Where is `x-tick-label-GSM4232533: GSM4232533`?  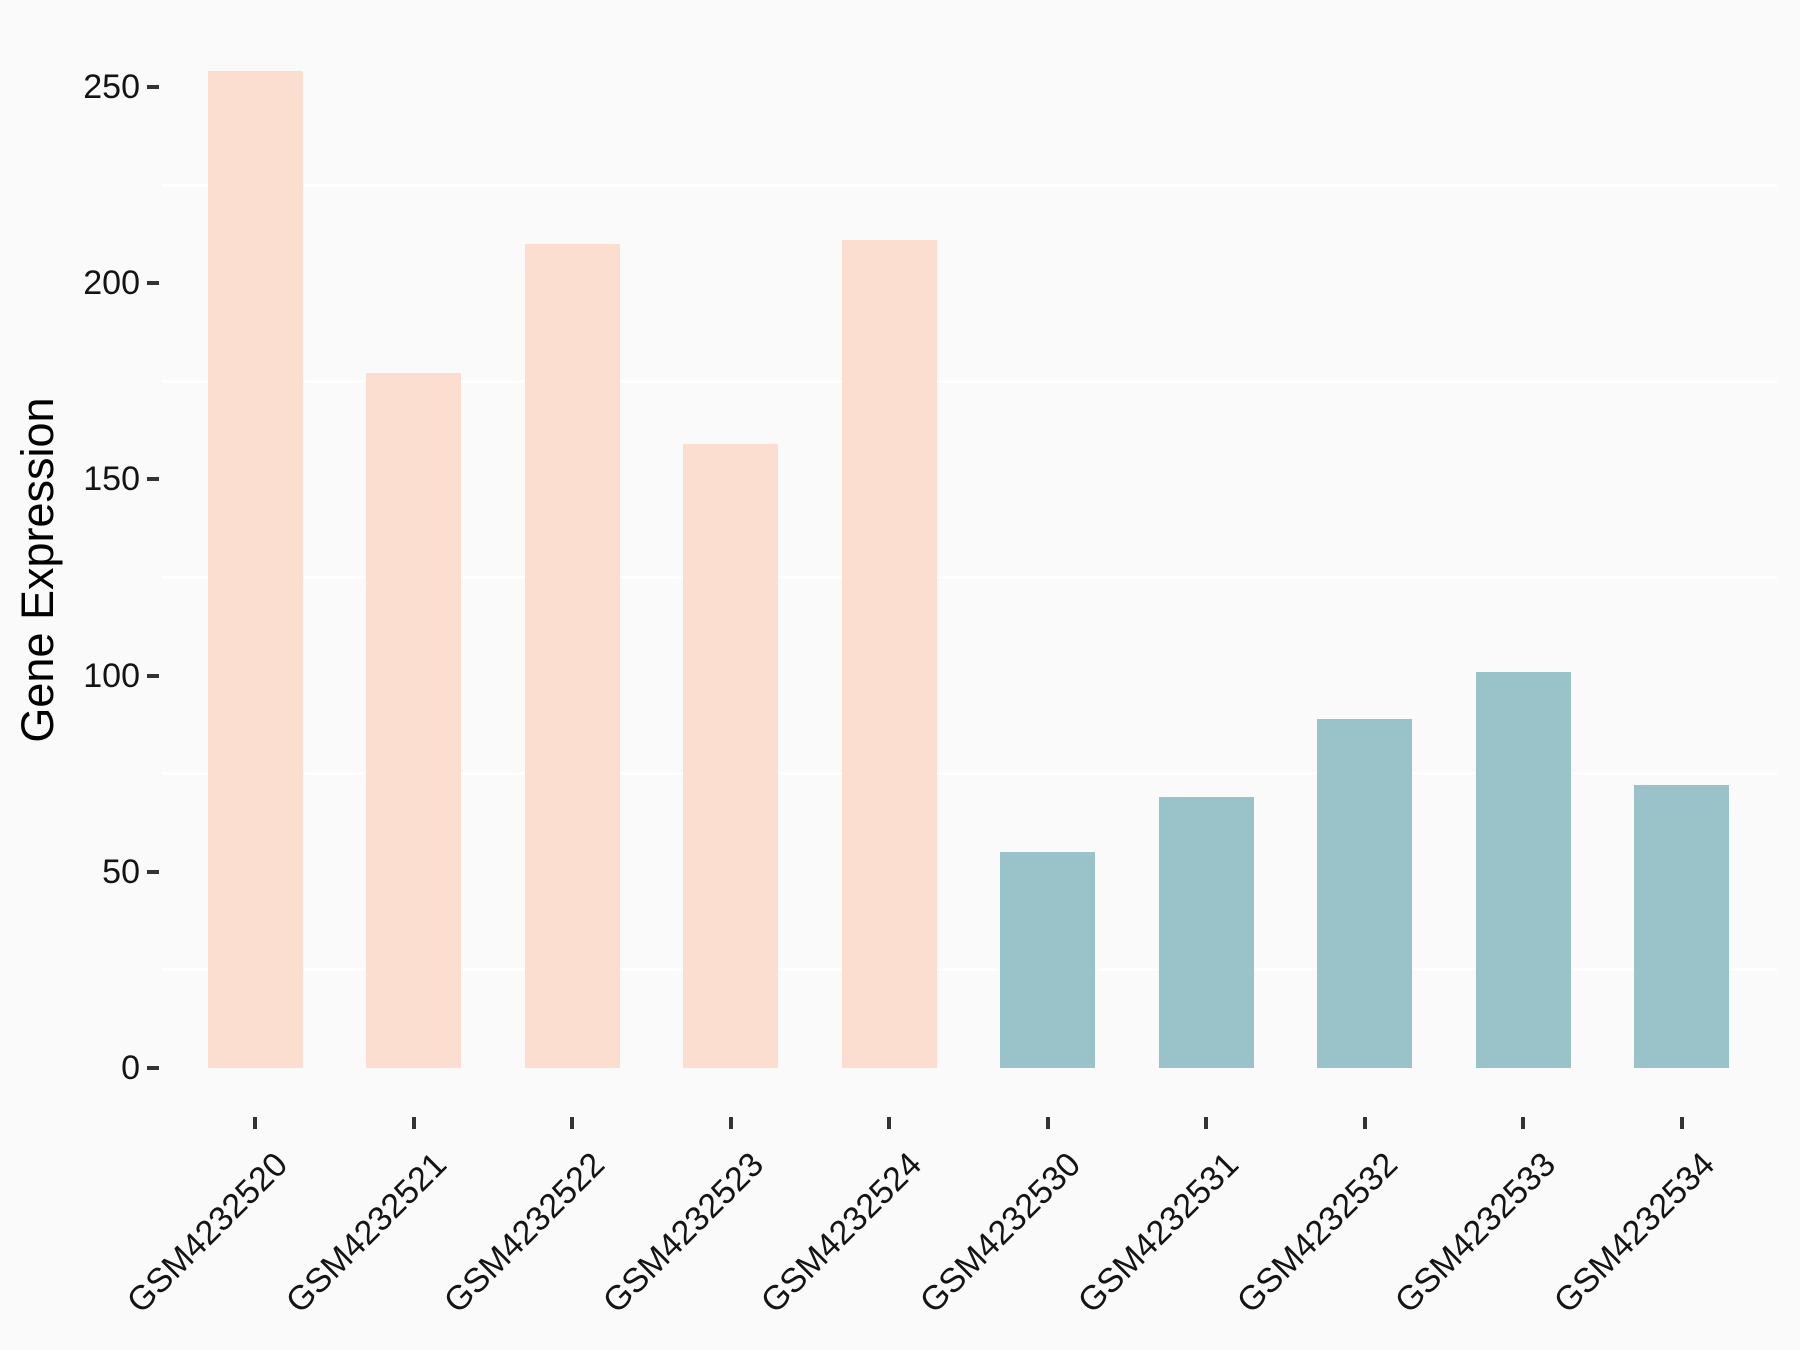 x-tick-label-GSM4232533: GSM4232533 is located at coordinates (1475, 1233).